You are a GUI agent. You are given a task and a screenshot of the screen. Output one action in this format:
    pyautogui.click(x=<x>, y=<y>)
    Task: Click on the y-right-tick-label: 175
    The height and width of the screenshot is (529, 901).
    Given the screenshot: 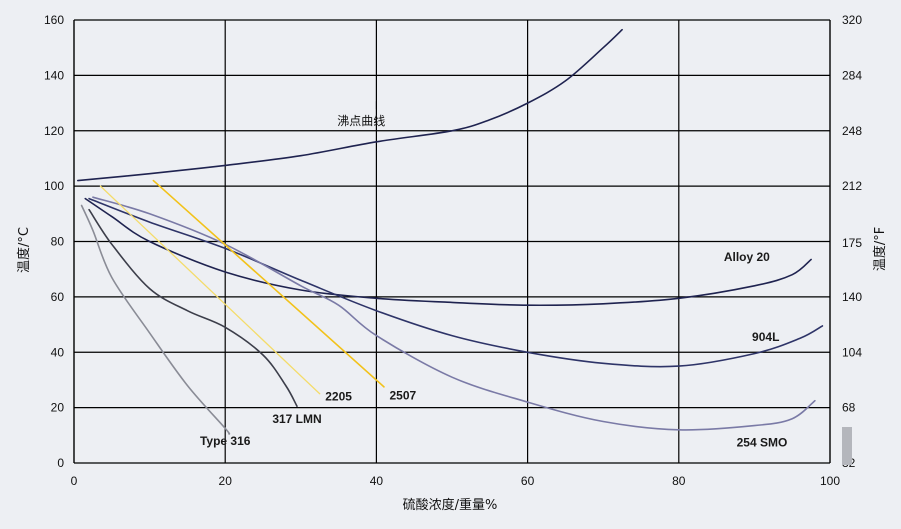 What is the action you would take?
    pyautogui.click(x=852, y=243)
    